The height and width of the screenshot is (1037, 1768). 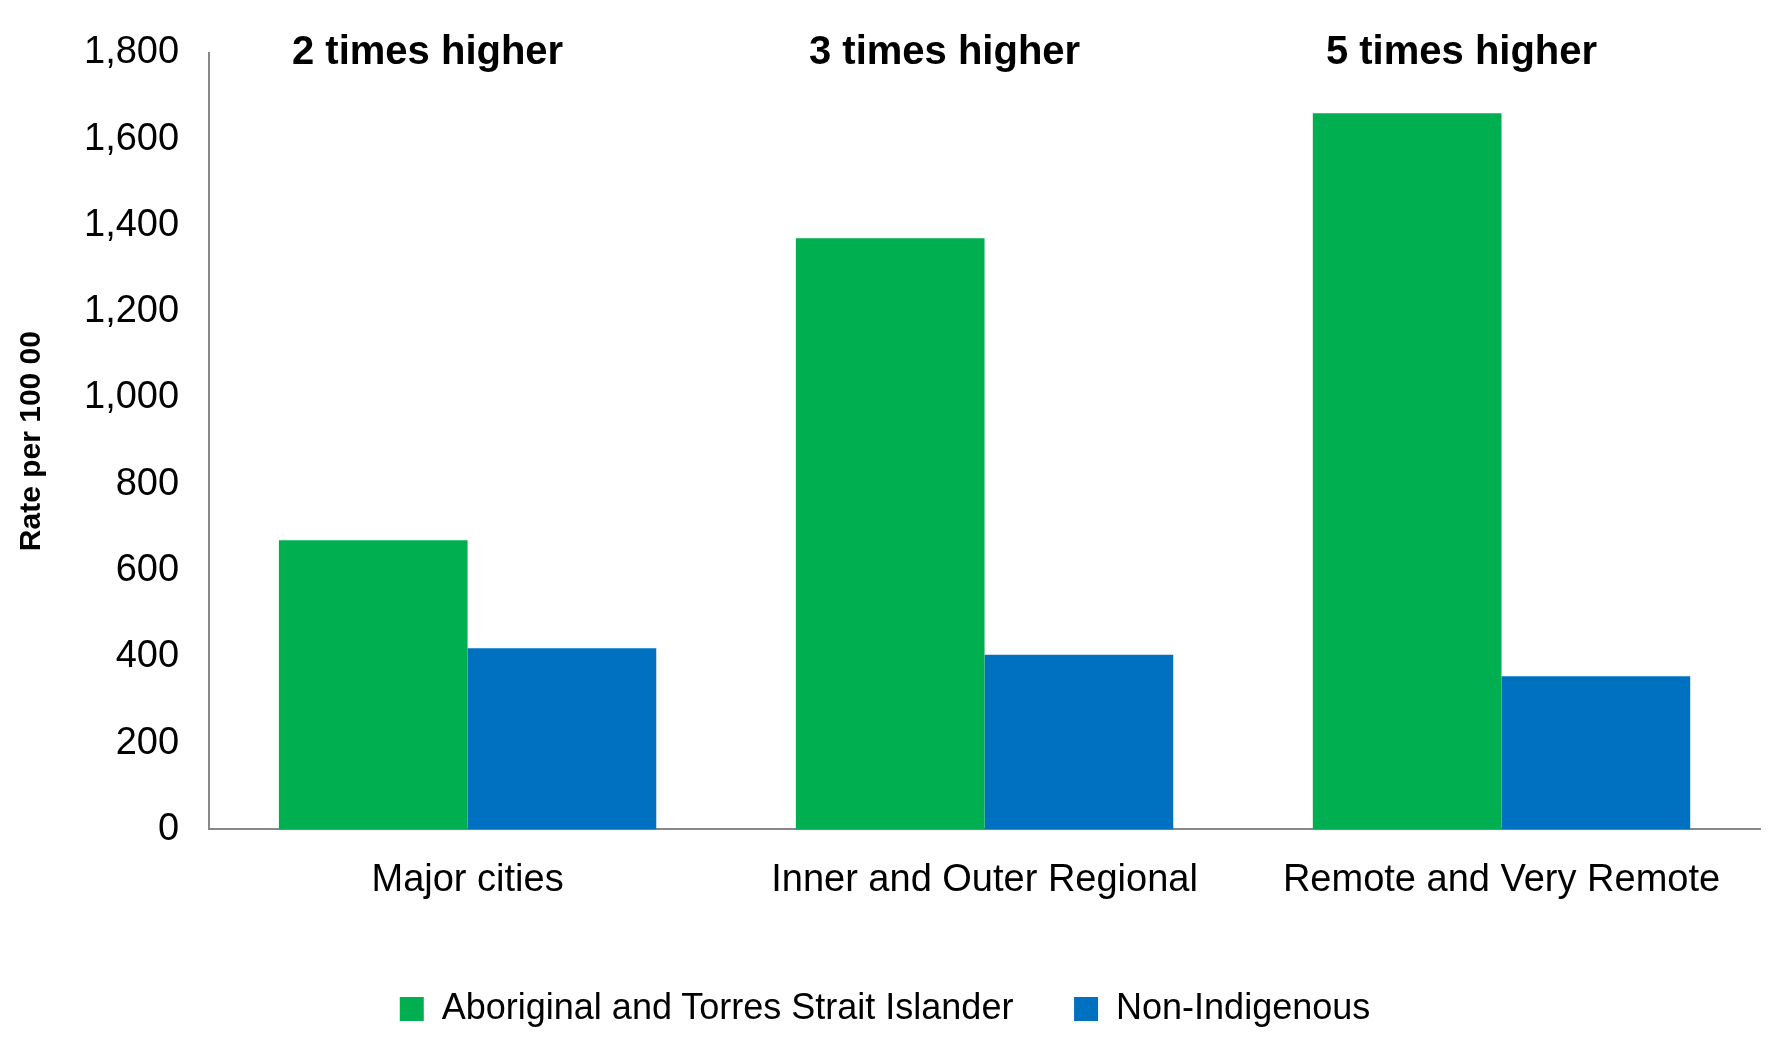 What do you see at coordinates (132, 309) in the screenshot?
I see `y-tick-label: 1,200` at bounding box center [132, 309].